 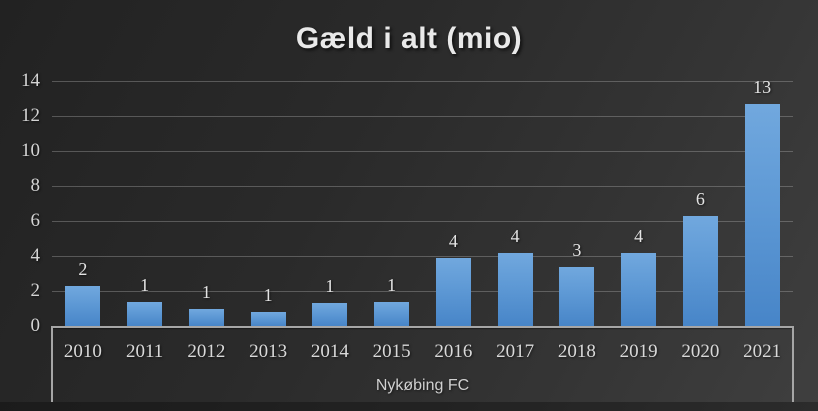 What do you see at coordinates (515, 289) in the screenshot?
I see `bar-2017` at bounding box center [515, 289].